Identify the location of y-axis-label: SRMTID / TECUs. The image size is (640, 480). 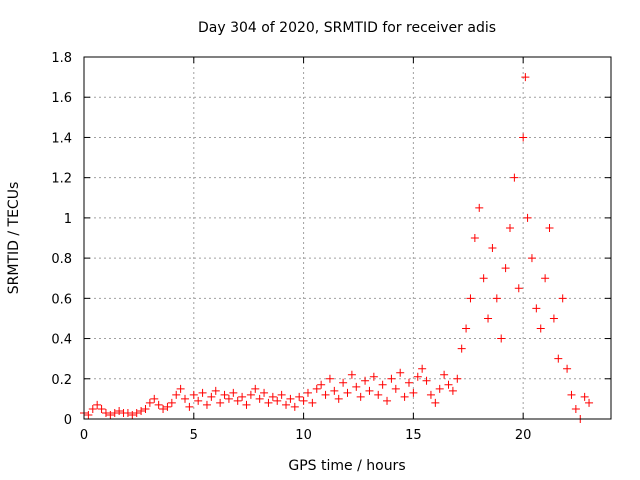
(14, 238).